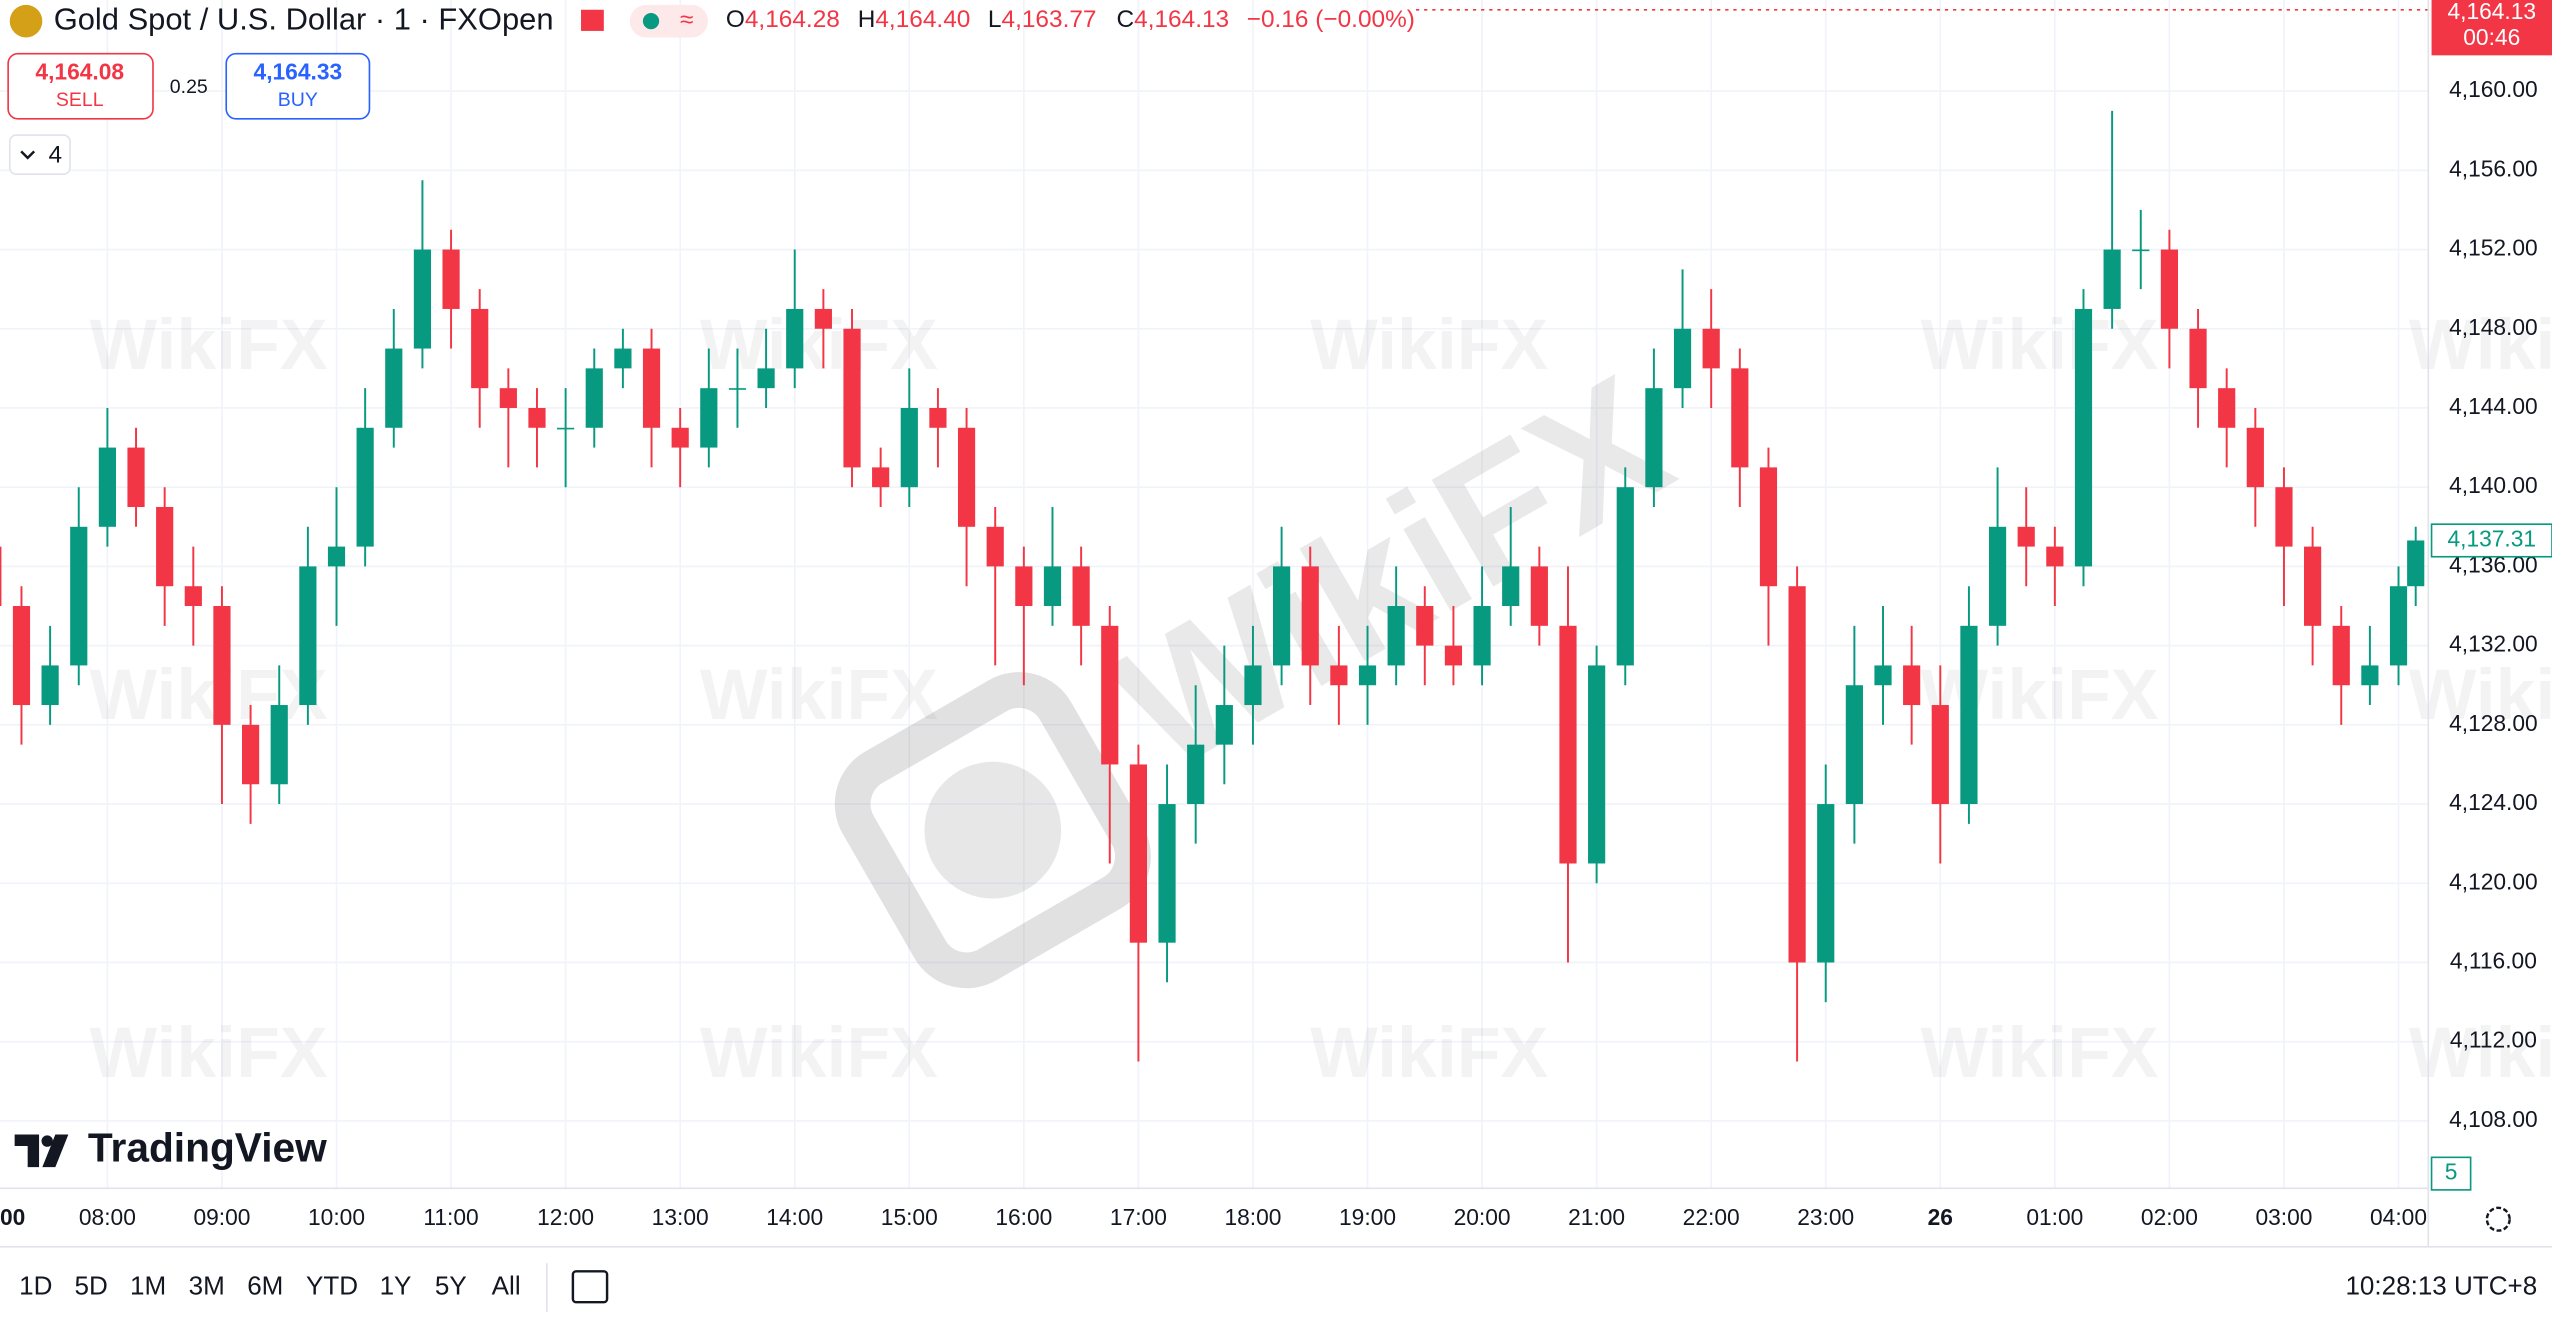  Describe the element at coordinates (39, 154) in the screenshot. I see `indicators-toggle` at that location.